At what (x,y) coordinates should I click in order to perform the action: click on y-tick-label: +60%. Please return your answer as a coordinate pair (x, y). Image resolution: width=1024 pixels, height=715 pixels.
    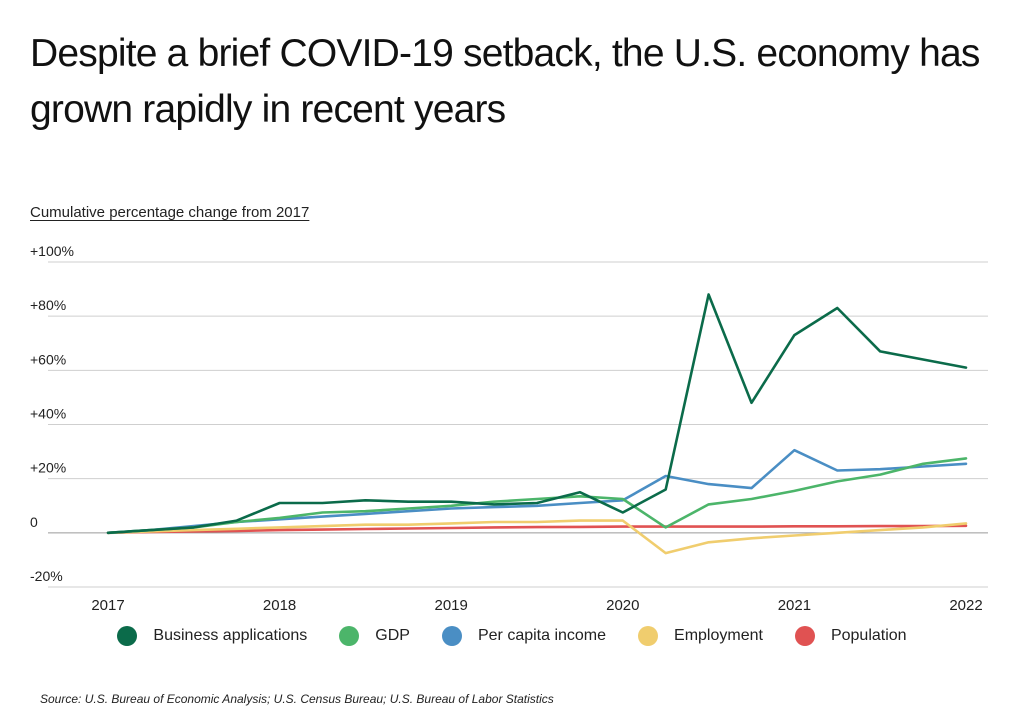
    Looking at the image, I should click on (48, 359).